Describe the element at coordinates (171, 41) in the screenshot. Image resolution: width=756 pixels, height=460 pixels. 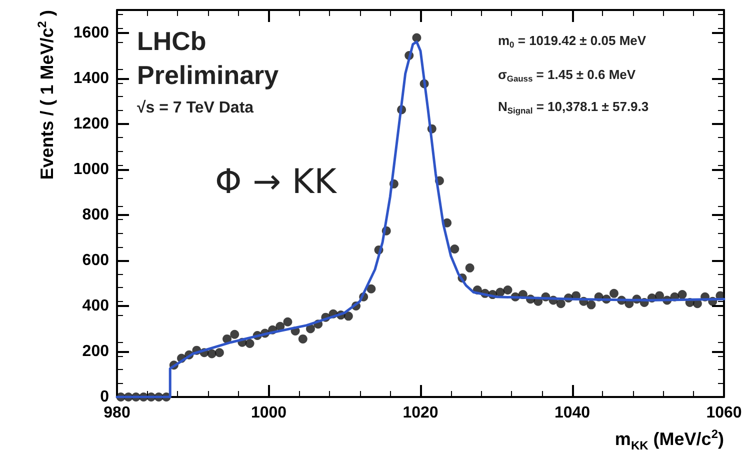
I see `annotation: LHCb` at that location.